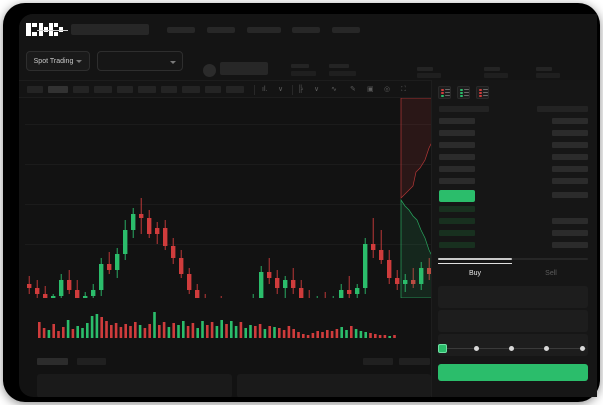 This screenshot has height=405, width=603. I want to click on stat-2-value, so click(342, 73).